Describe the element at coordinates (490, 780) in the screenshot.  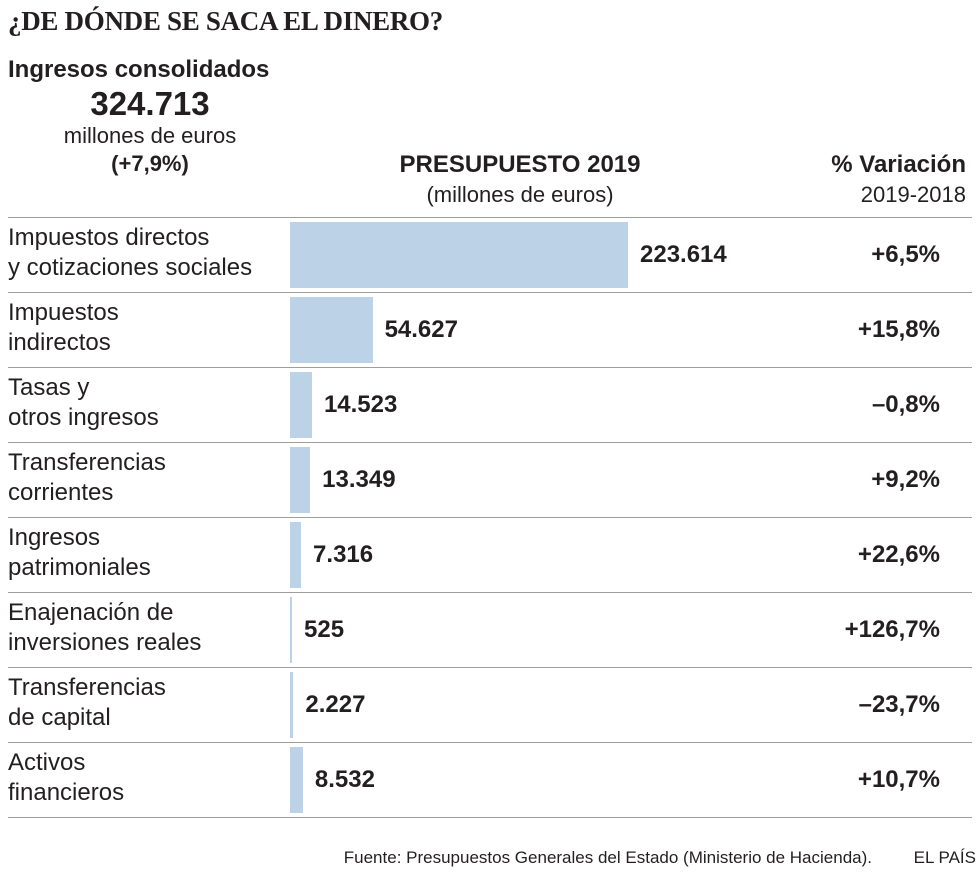
I see `table-row: Activos financieros 8.532 +10,7%` at that location.